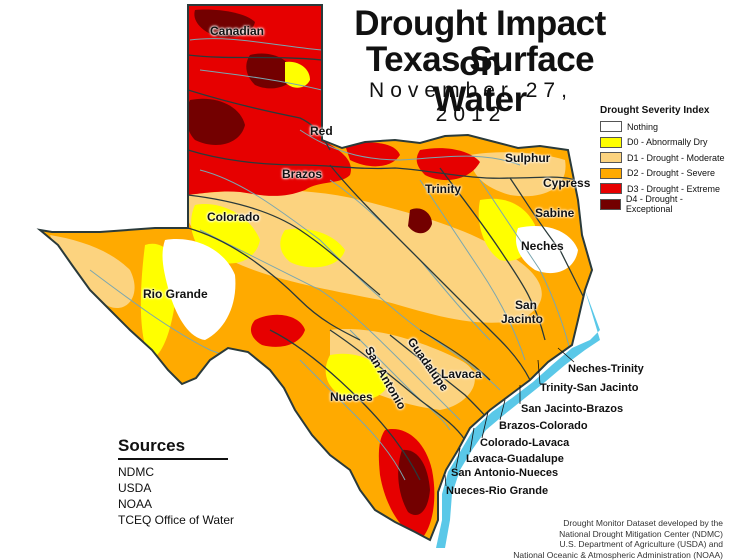 This screenshot has width=729, height=560. I want to click on basin-label-sulphur: Sulphur, so click(527, 158).